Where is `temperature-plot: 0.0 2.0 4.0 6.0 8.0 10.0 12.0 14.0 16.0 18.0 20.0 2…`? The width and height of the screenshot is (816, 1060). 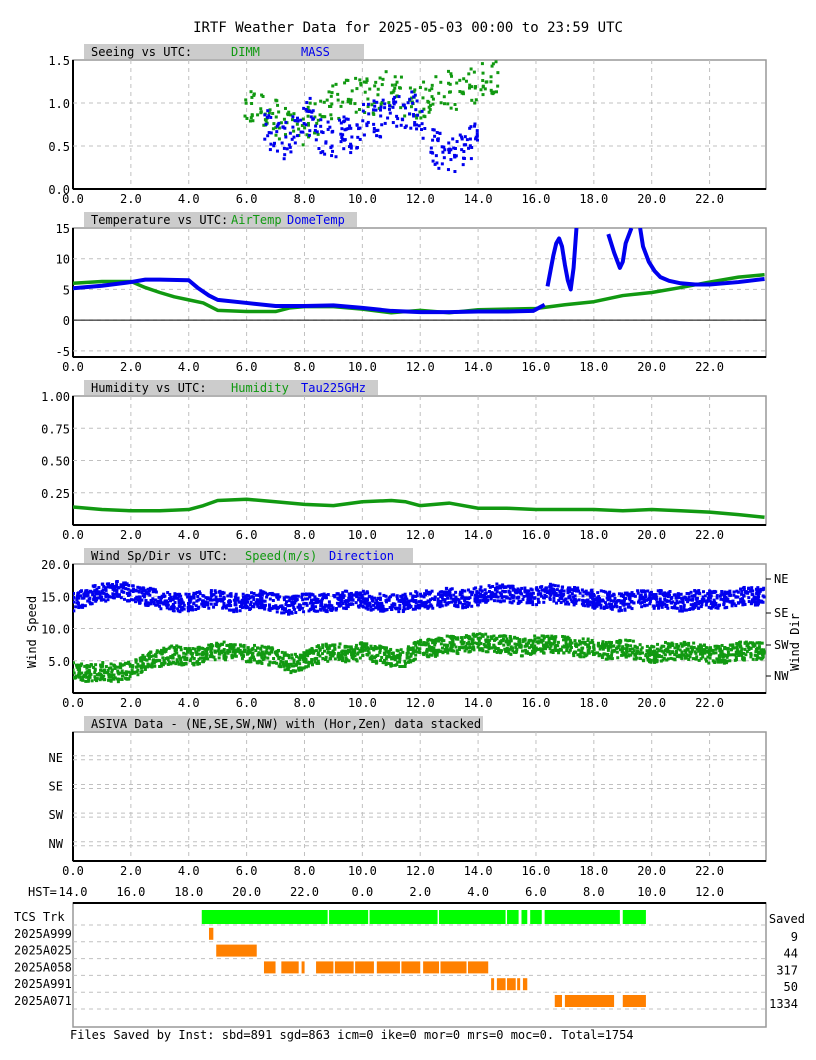 temperature-plot: 0.0 2.0 4.0 6.0 8.0 10.0 12.0 14.0 16.0 18.0 20.0 2… is located at coordinates (411, 298).